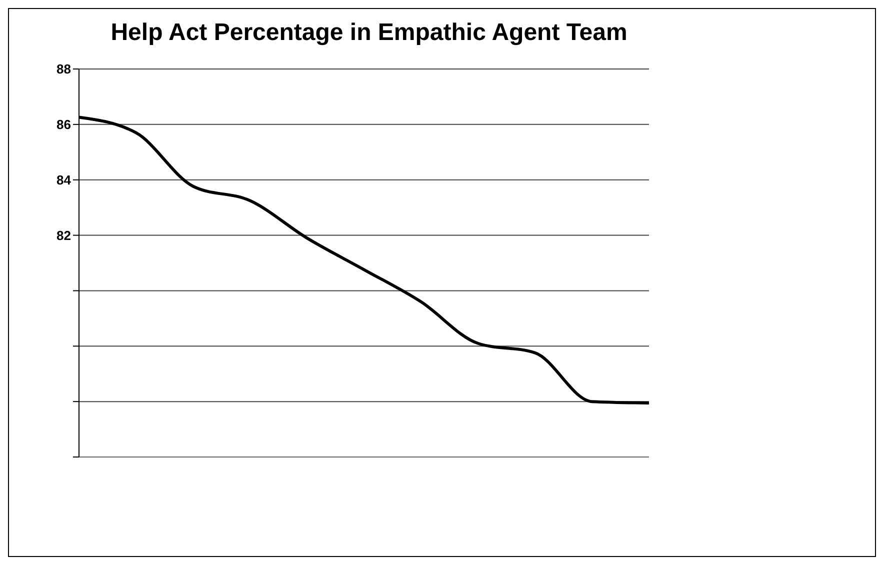  I want to click on y-tick-label: 82, so click(63, 235).